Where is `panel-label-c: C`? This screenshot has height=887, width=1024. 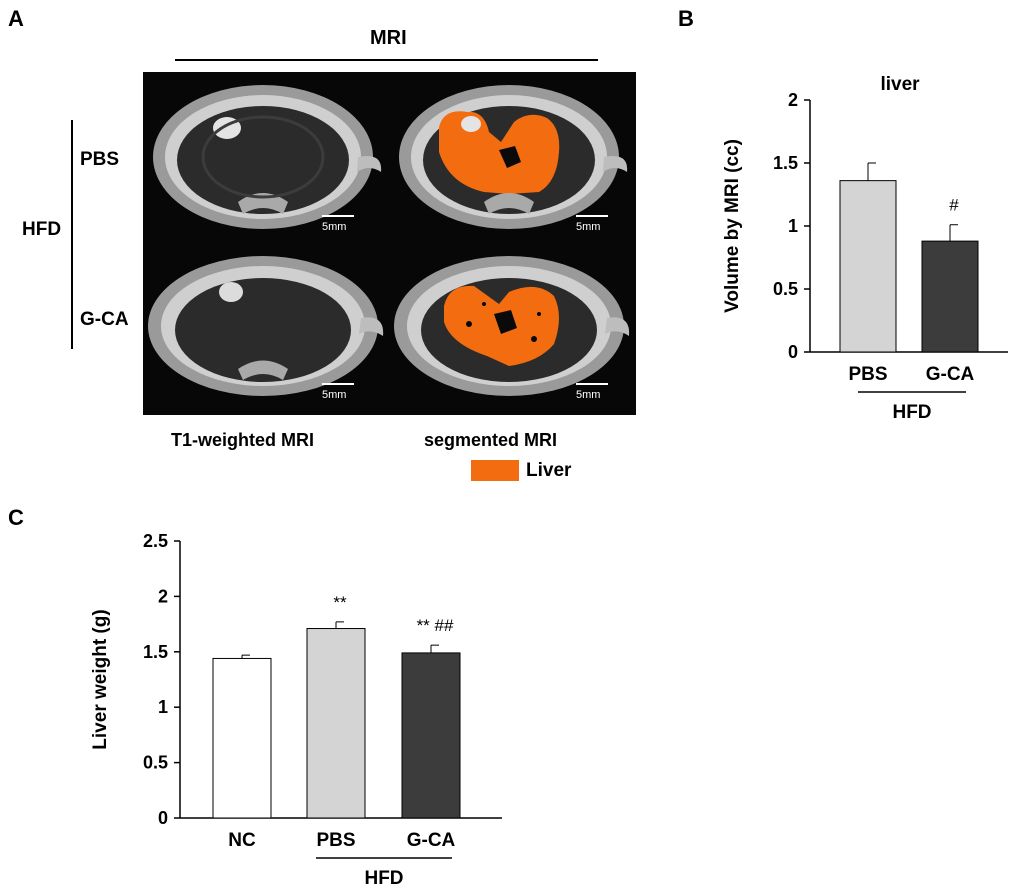
panel-label-c: C is located at coordinates (16, 517).